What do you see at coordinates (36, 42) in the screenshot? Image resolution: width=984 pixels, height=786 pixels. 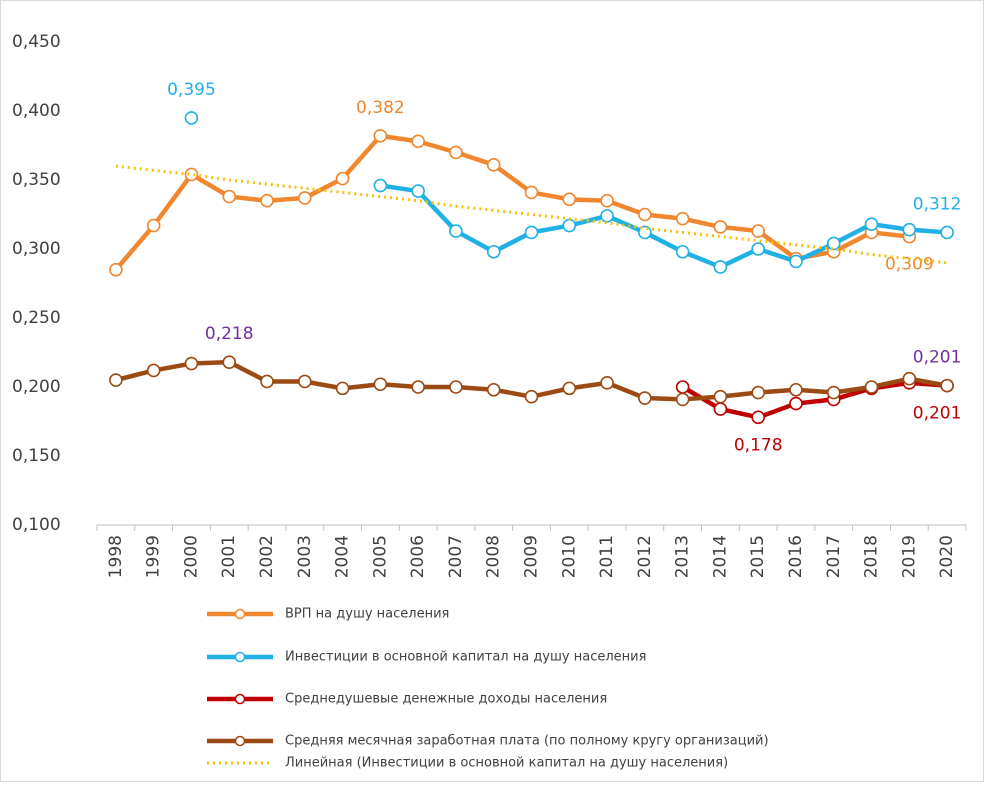 I see `y-tick-label: 0,450` at bounding box center [36, 42].